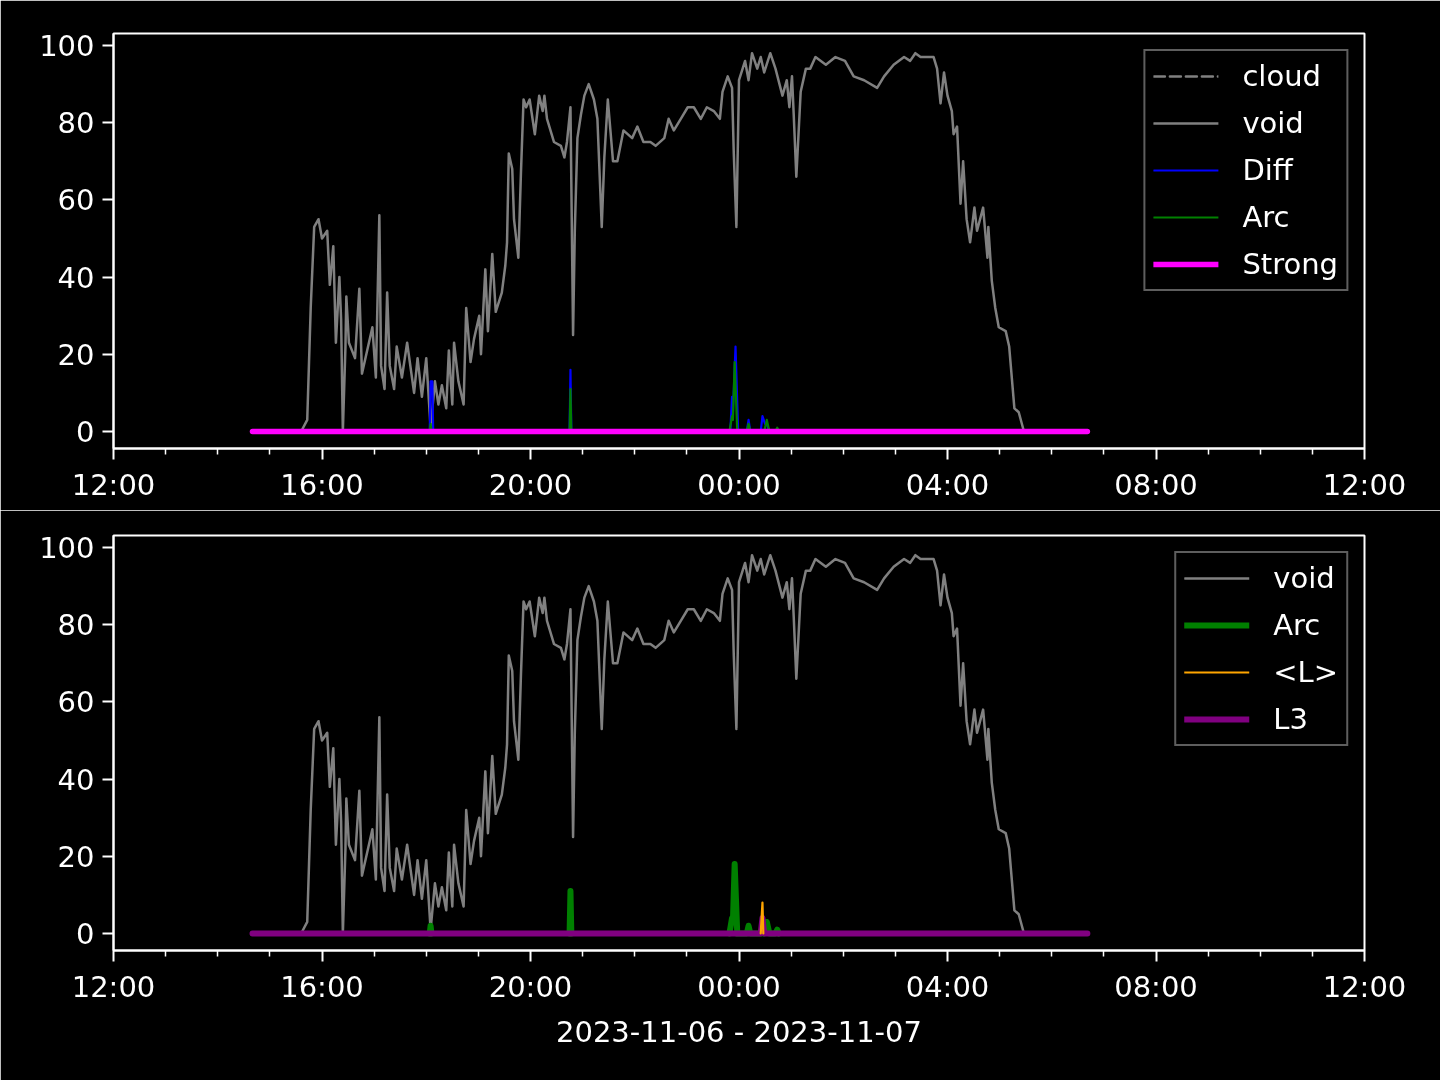 The height and width of the screenshot is (1080, 1440). I want to click on legend-label: Strong, so click(1290, 264).